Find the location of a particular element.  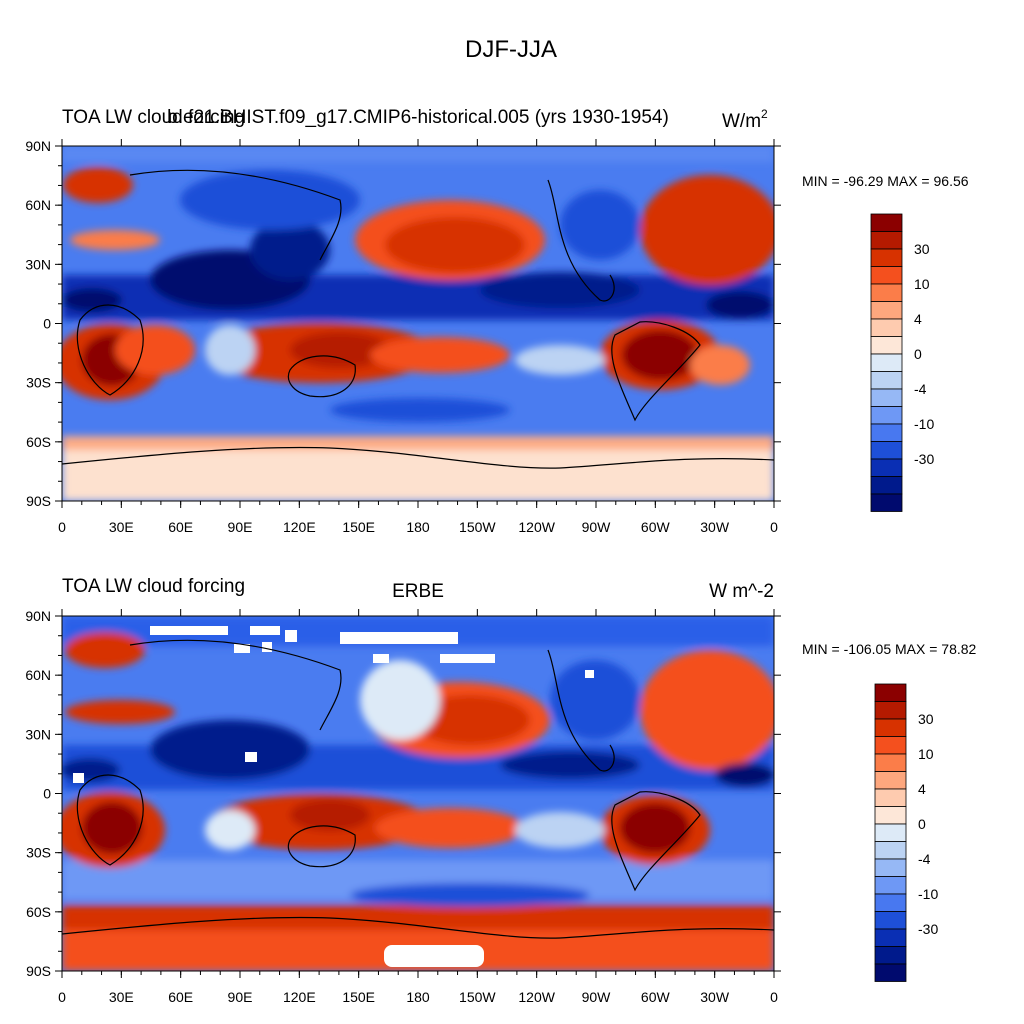

figure-title: DJF-JJA is located at coordinates (511, 49).